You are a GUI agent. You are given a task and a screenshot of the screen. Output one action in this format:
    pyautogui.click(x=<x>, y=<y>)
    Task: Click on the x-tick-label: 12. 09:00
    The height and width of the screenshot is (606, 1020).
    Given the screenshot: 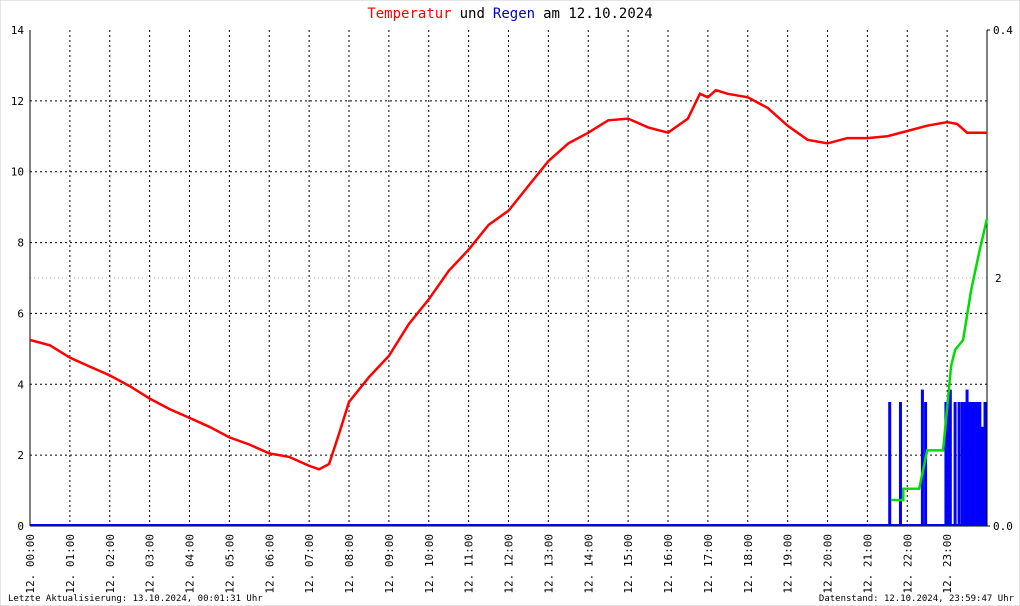 What is the action you would take?
    pyautogui.click(x=389, y=564)
    